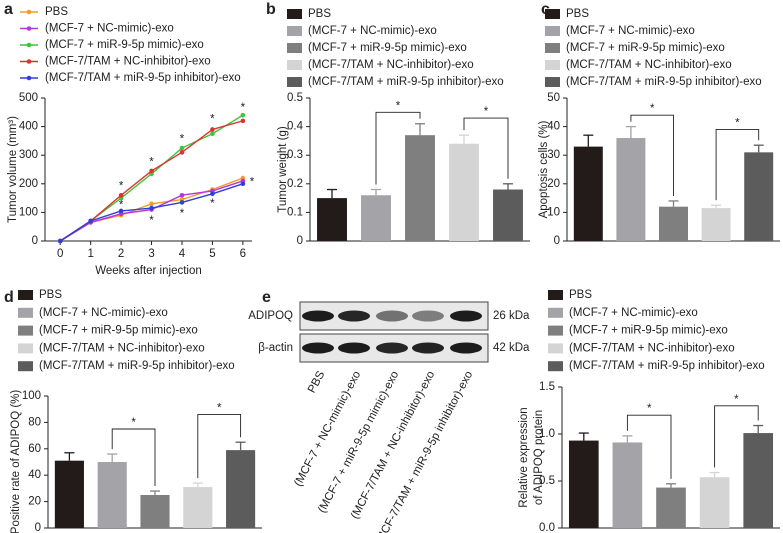 This screenshot has width=783, height=533. What do you see at coordinates (28, 127) in the screenshot?
I see `y-tick-label: 400` at bounding box center [28, 127].